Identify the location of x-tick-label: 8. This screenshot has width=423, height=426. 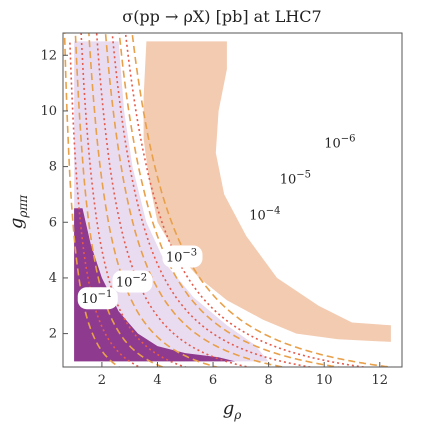
(268, 380).